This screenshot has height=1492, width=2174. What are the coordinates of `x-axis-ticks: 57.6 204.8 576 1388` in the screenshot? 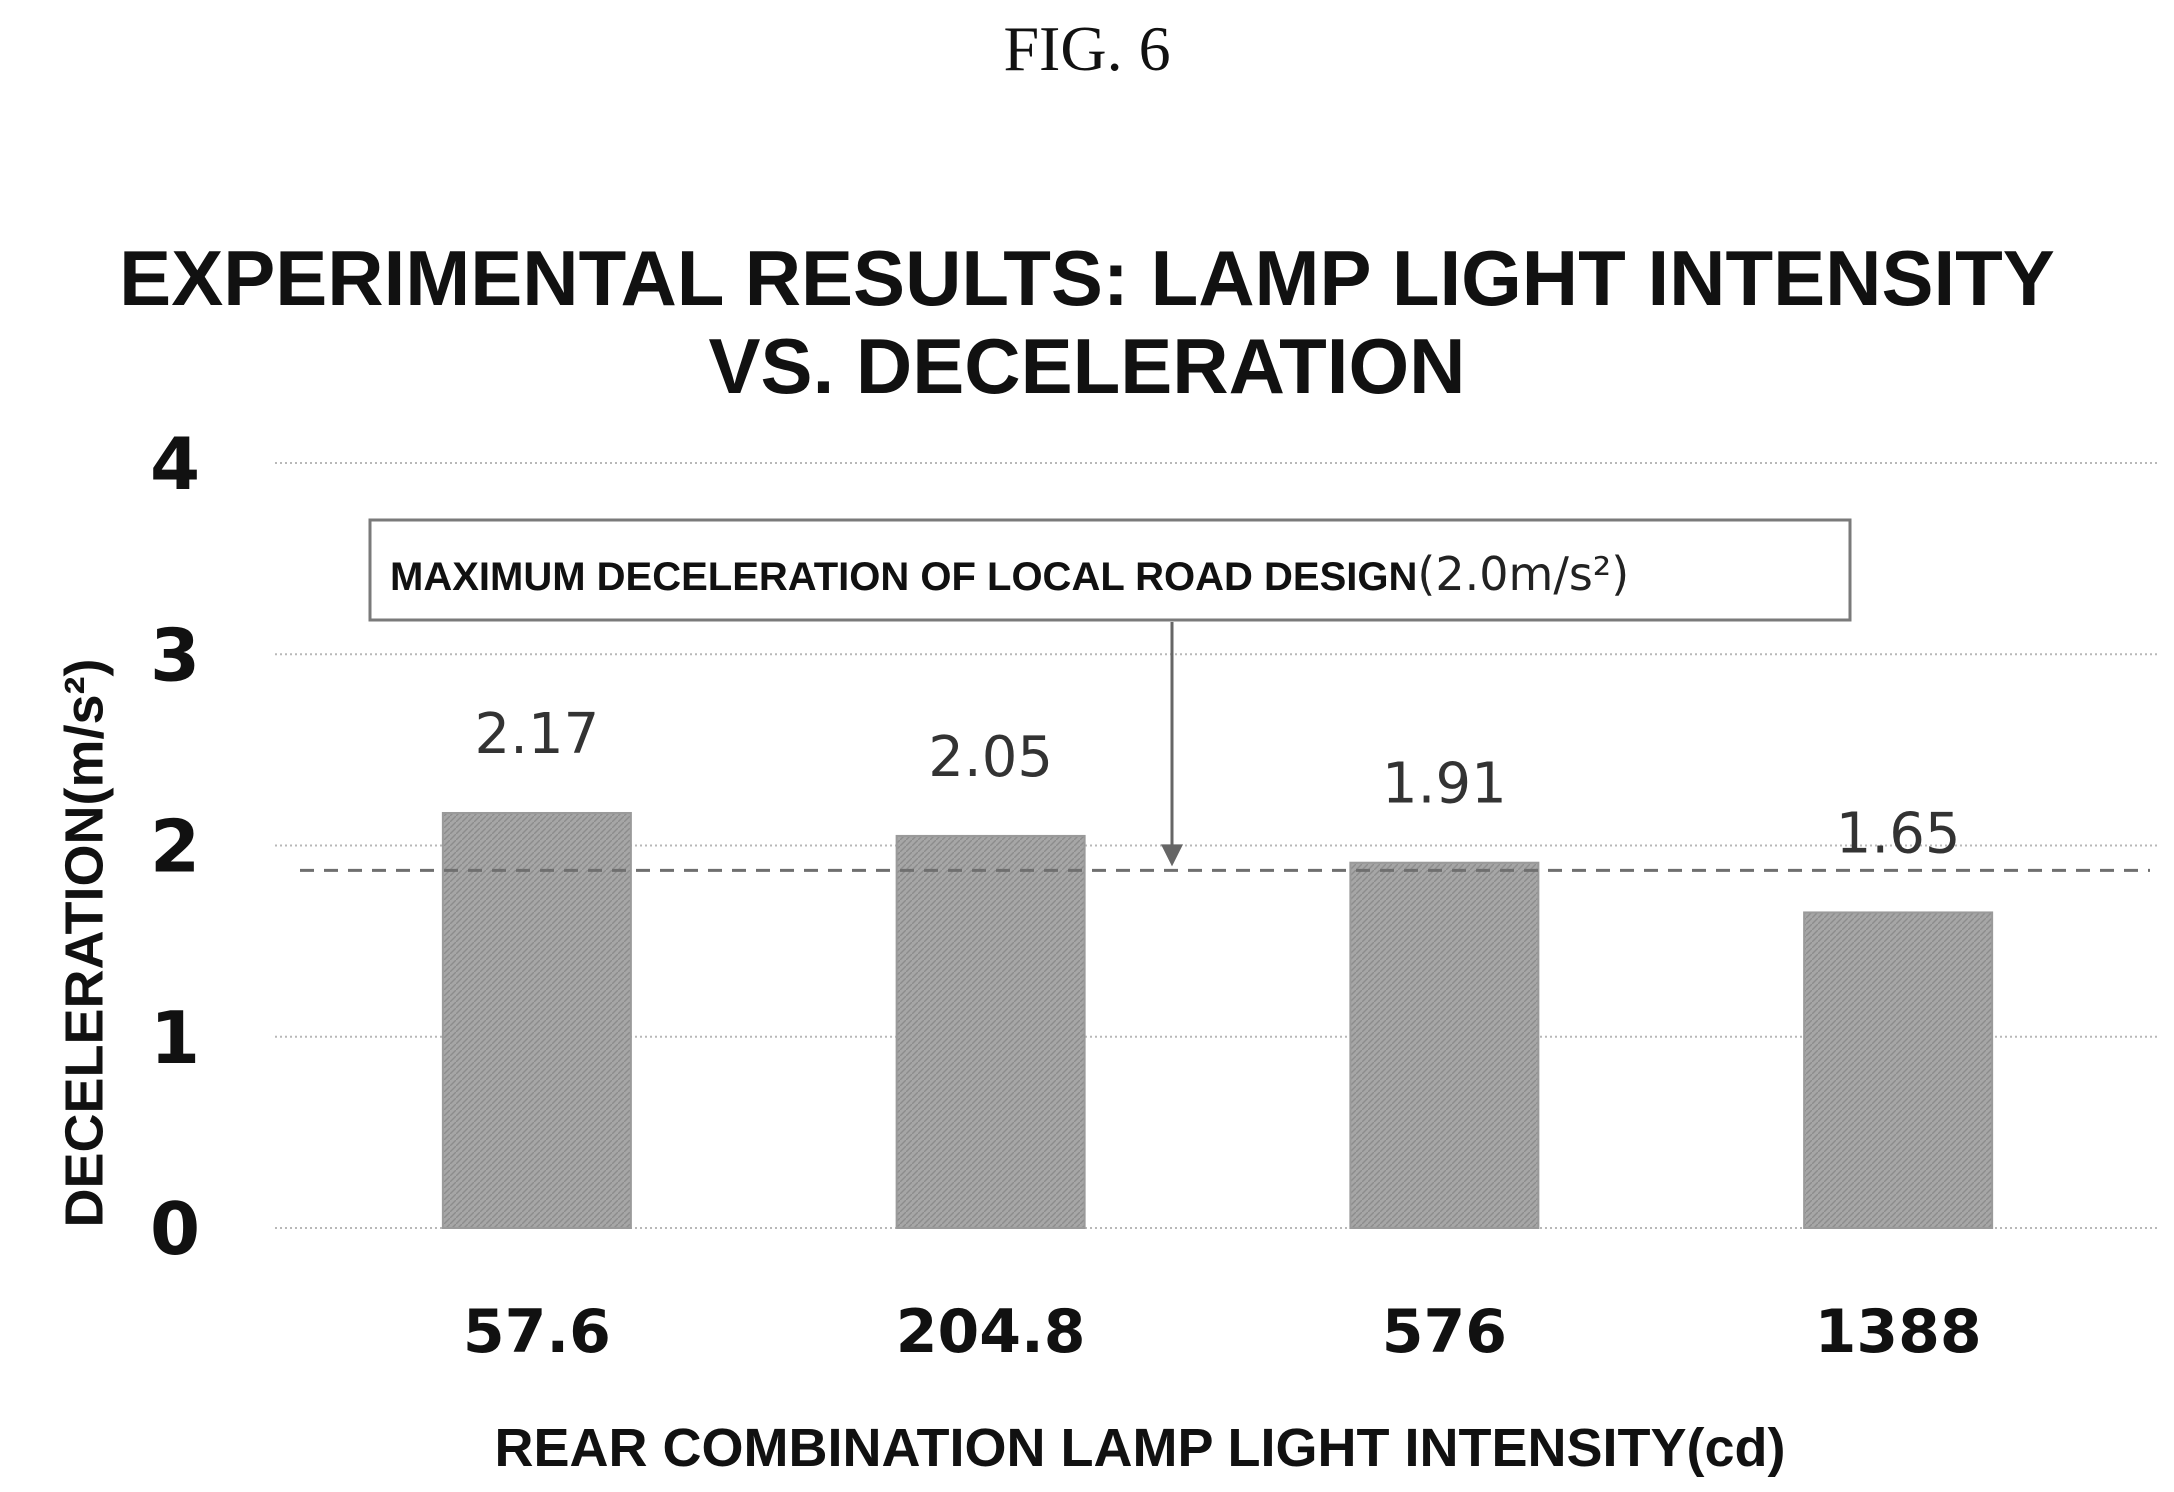 It's located at (1222, 1332).